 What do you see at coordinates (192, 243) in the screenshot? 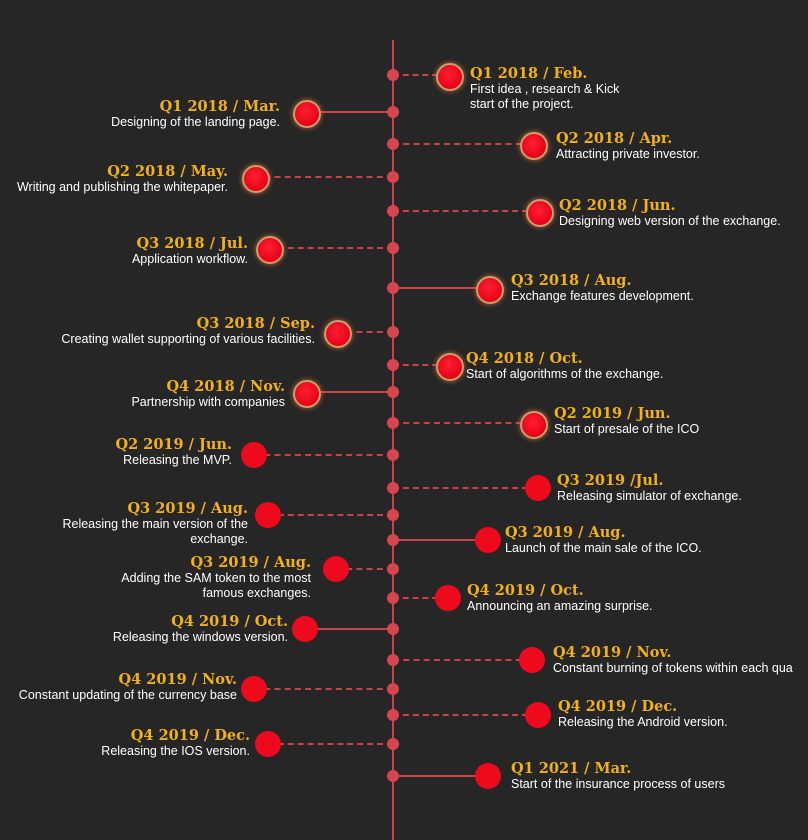
I see `milestone-date: Q3 2018 / Jul.` at bounding box center [192, 243].